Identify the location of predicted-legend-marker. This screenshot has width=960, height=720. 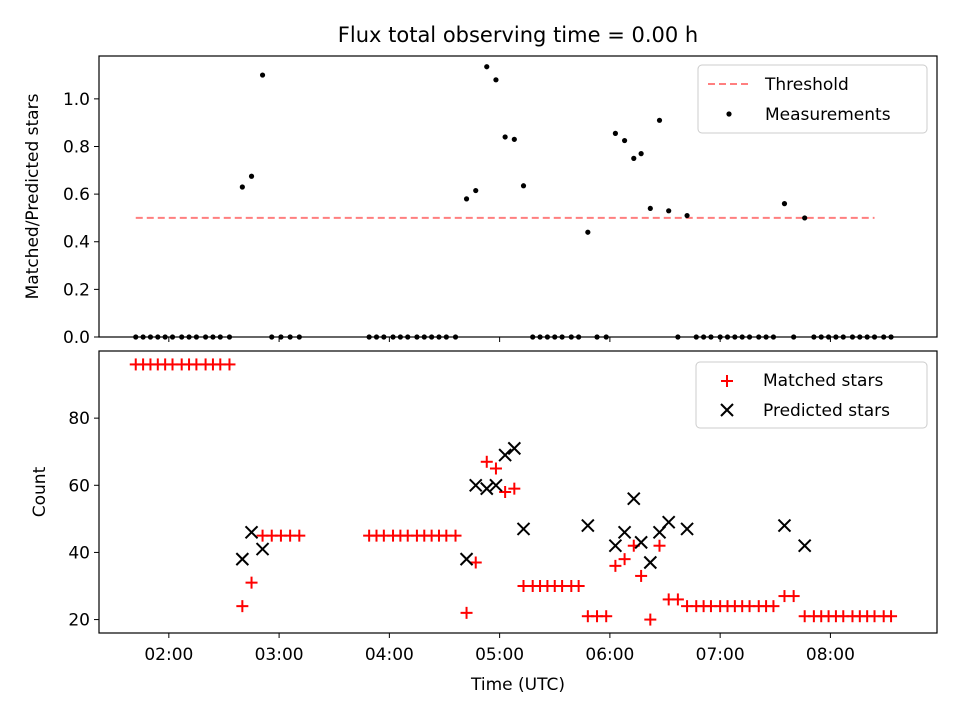
(727, 410).